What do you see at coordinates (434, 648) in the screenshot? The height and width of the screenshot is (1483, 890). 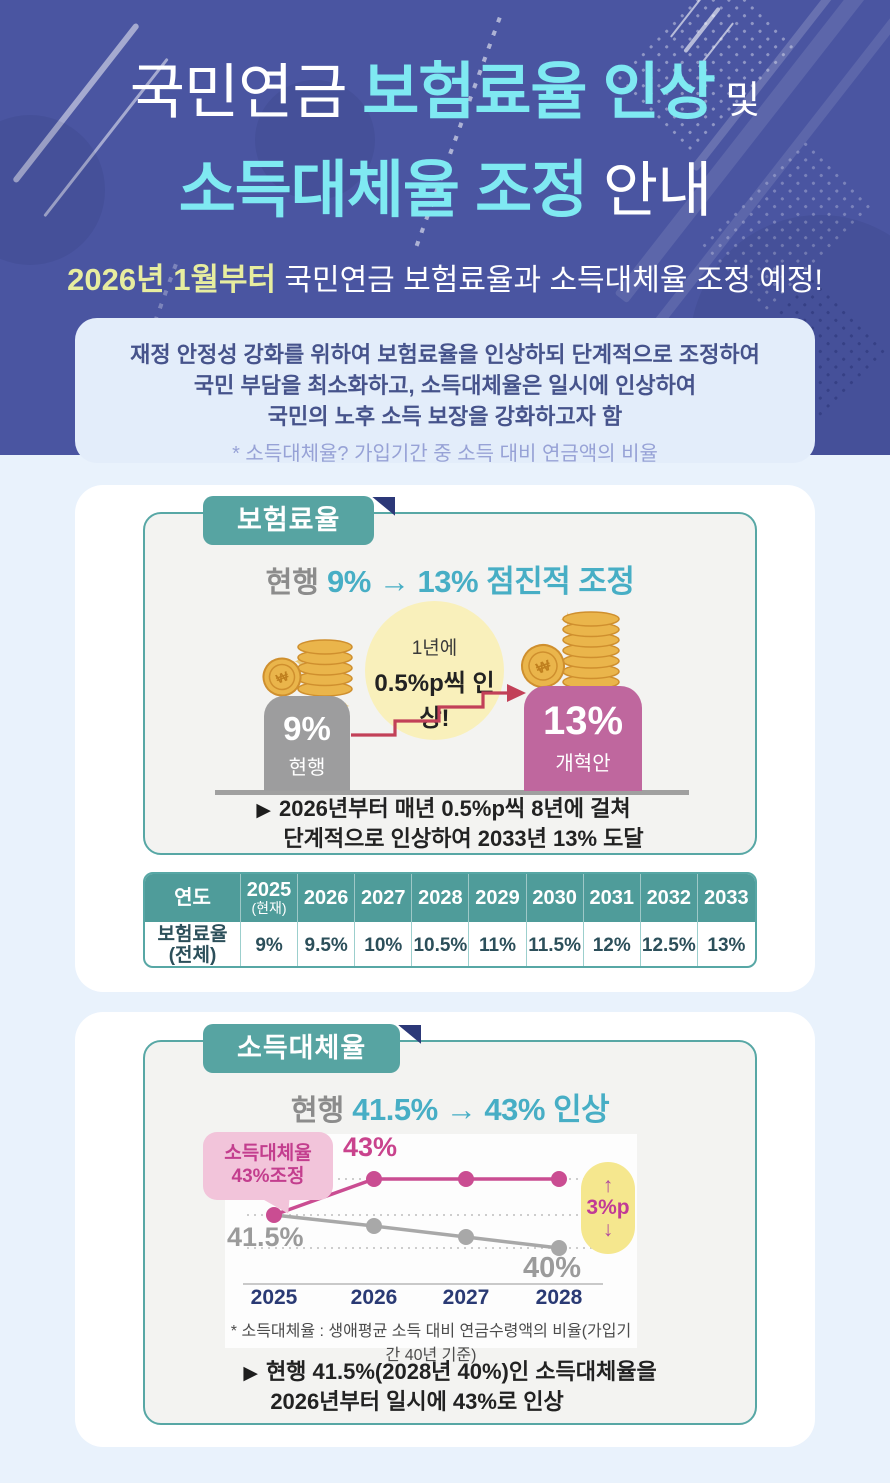 I see `bubble-line1: 1년에` at bounding box center [434, 648].